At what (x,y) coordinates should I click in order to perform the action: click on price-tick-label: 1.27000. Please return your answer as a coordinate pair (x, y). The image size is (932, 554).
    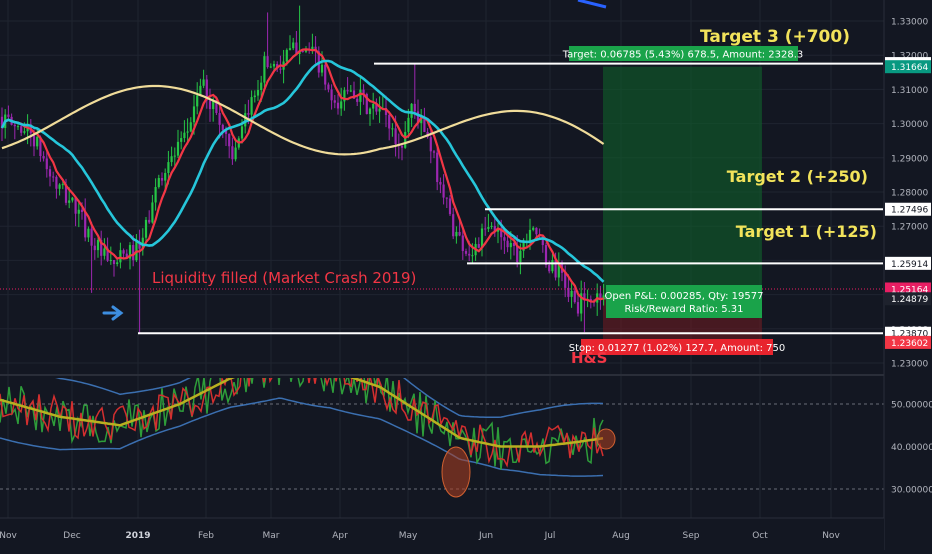
    Looking at the image, I should click on (909, 228).